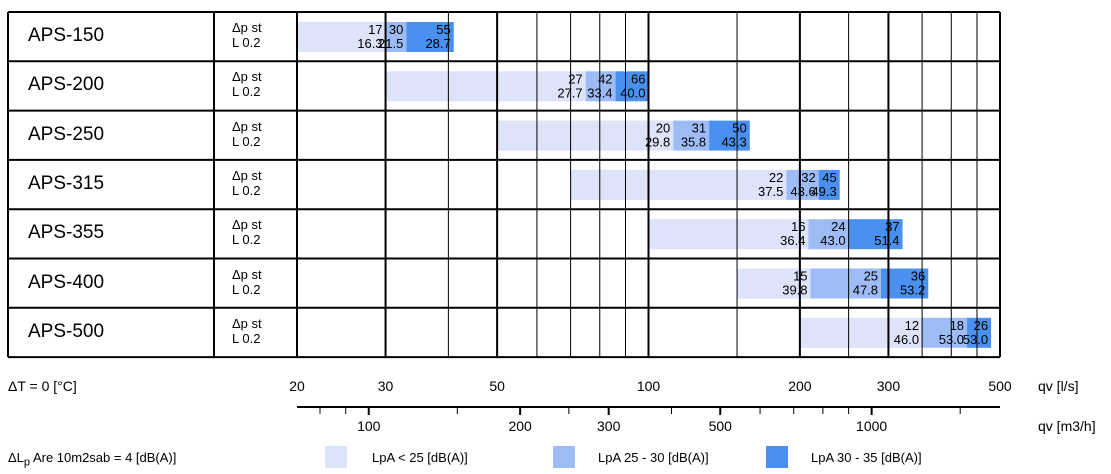  I want to click on dp-value: 12, so click(912, 325).